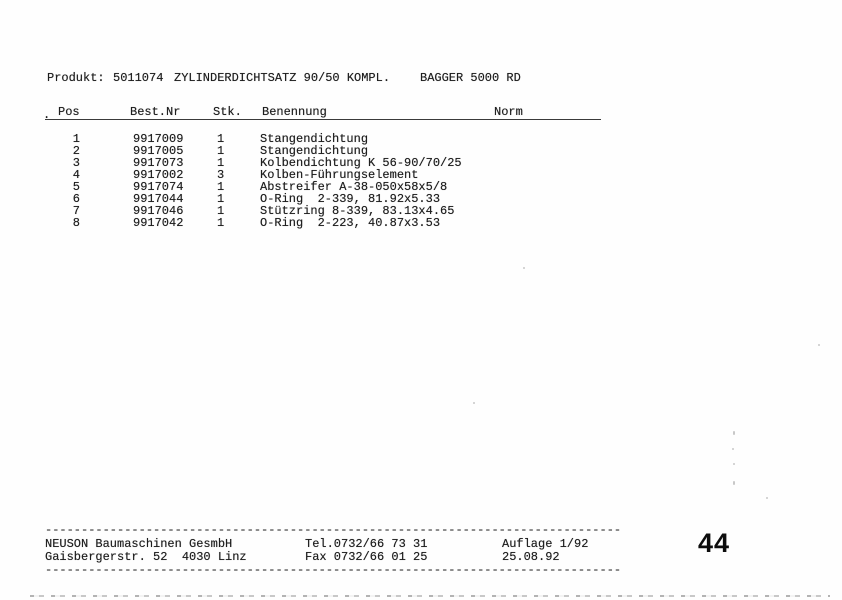 The image size is (842, 600). I want to click on cell-best-nr: 9917074, so click(158, 187).